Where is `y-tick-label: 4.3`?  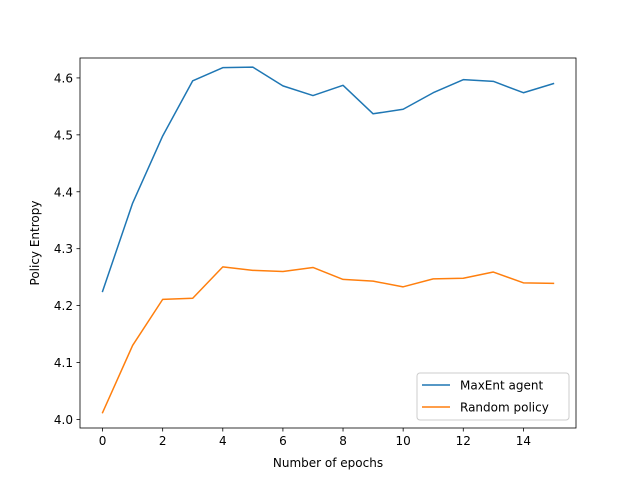
y-tick-label: 4.3 is located at coordinates (63, 249).